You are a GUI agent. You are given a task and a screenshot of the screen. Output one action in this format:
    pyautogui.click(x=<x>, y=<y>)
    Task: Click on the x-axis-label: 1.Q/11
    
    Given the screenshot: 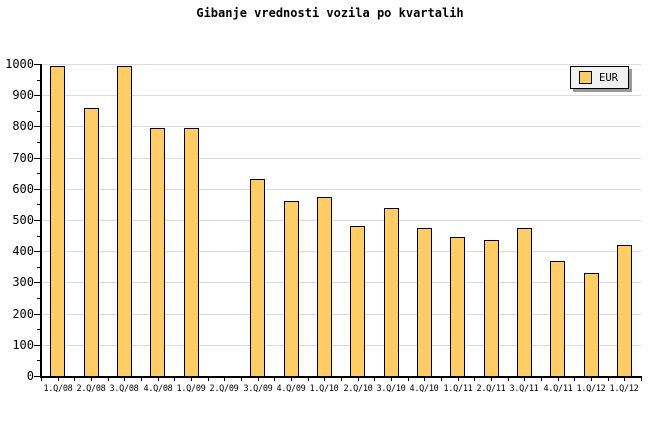 What is the action you would take?
    pyautogui.click(x=458, y=389)
    